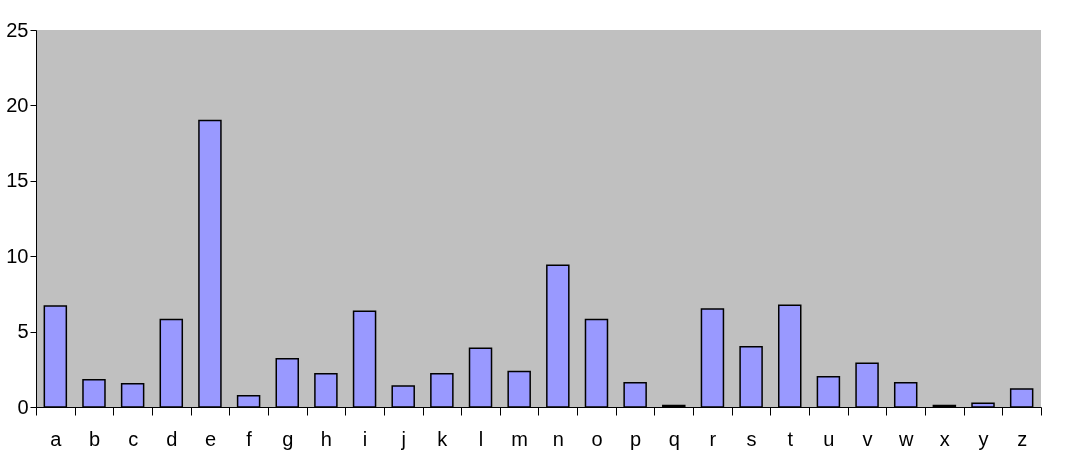 This screenshot has width=1083, height=461. What do you see at coordinates (520, 438) in the screenshot?
I see `x-tick-label: m` at bounding box center [520, 438].